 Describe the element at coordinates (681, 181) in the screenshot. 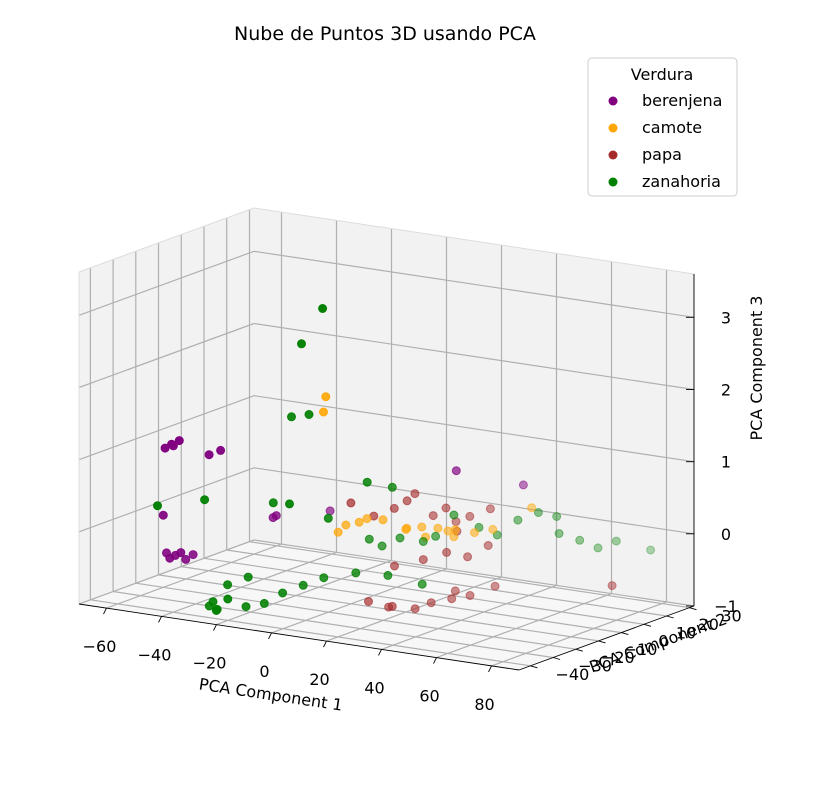

I see `legend-label: zanahoria` at that location.